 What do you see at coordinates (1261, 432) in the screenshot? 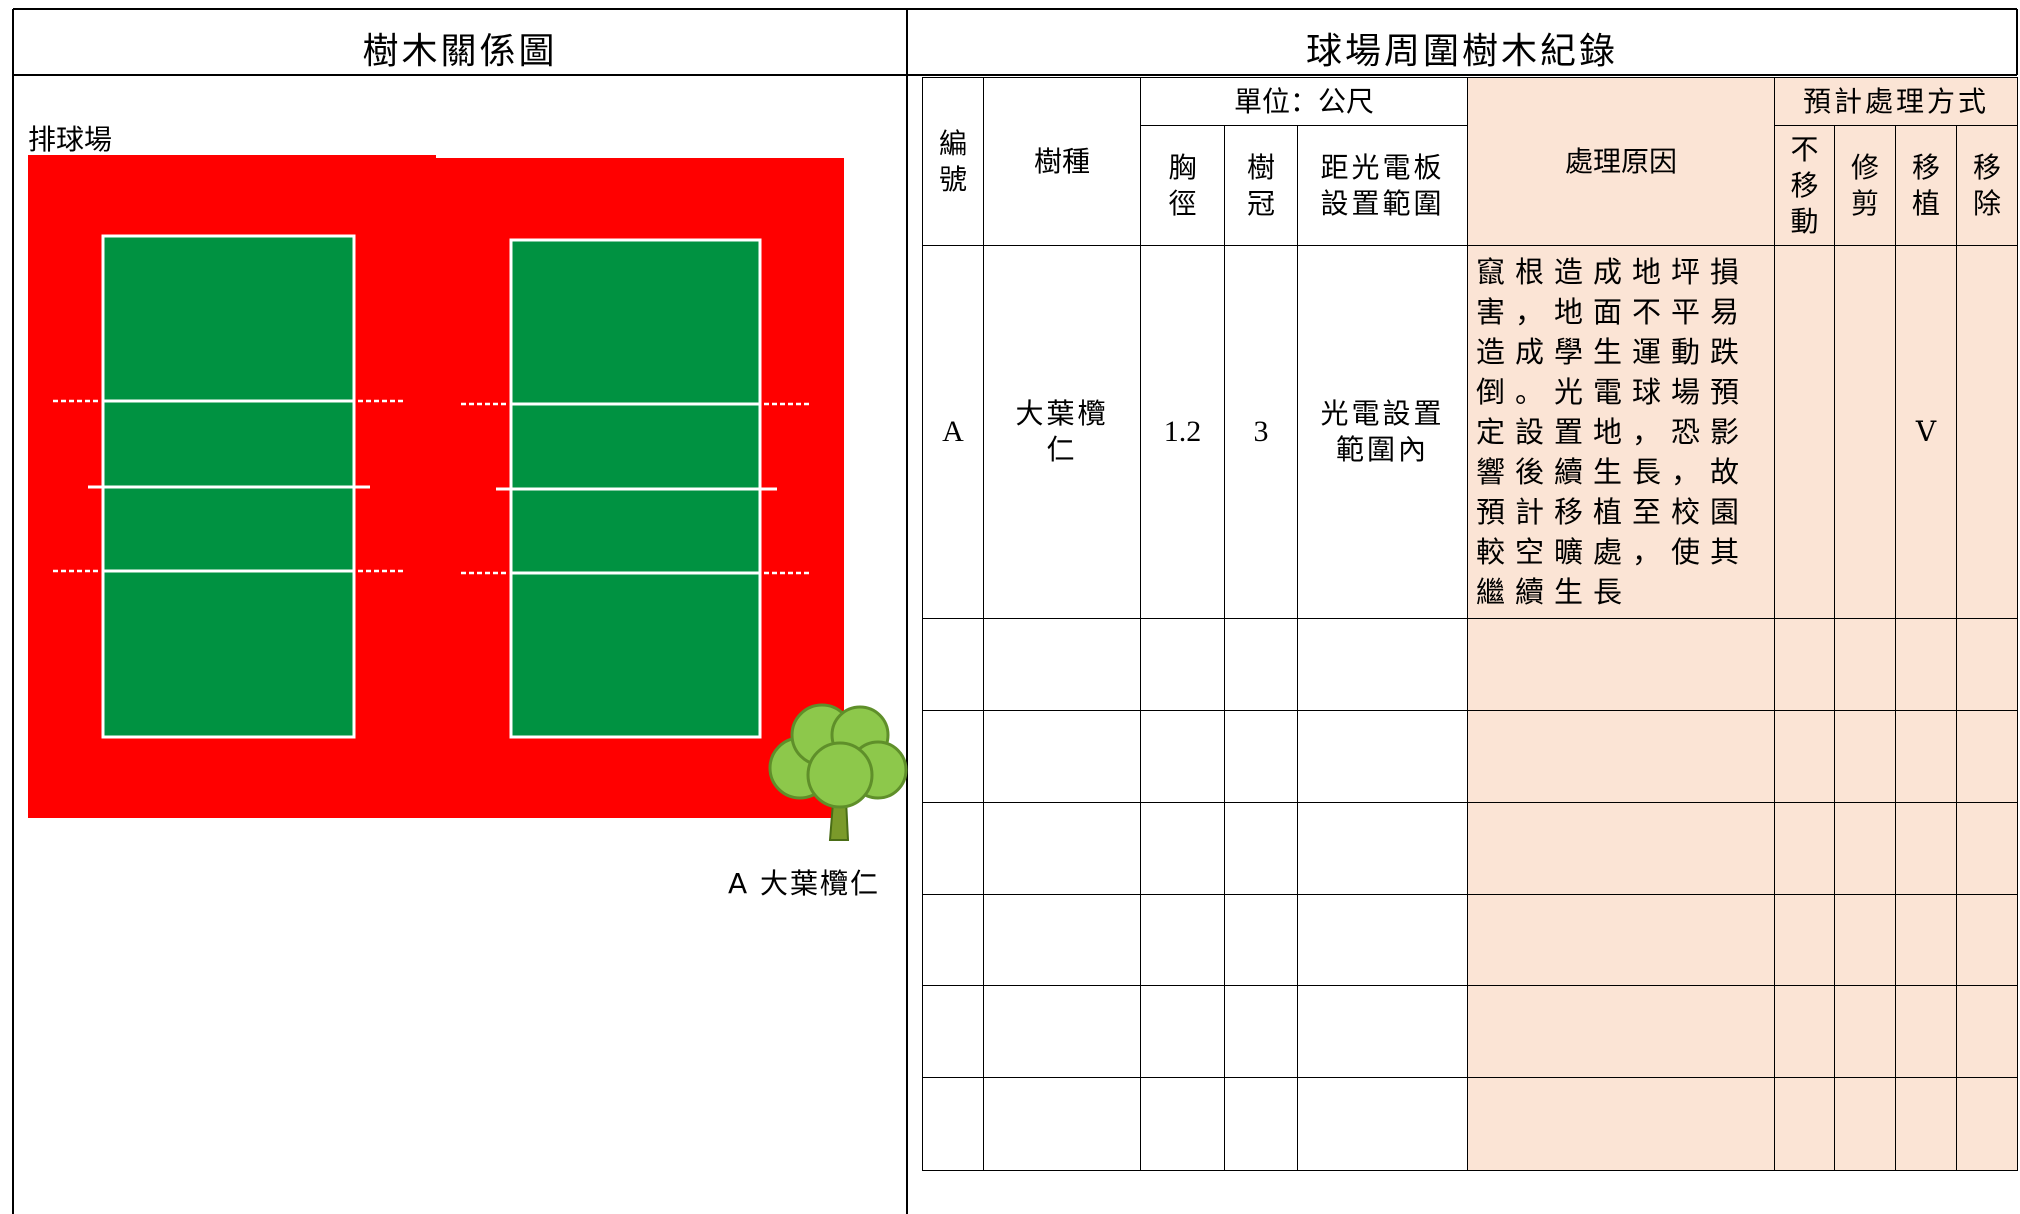
I see `table-cell: 3` at bounding box center [1261, 432].